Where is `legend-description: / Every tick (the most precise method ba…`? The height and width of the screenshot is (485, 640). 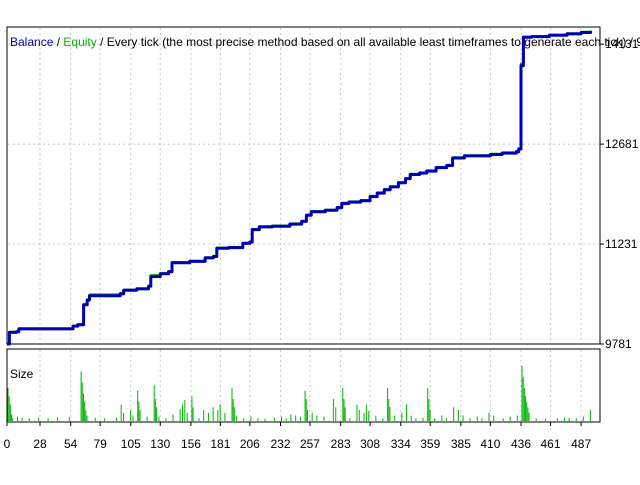 legend-description: / Every tick (the most precise method ba… is located at coordinates (368, 42).